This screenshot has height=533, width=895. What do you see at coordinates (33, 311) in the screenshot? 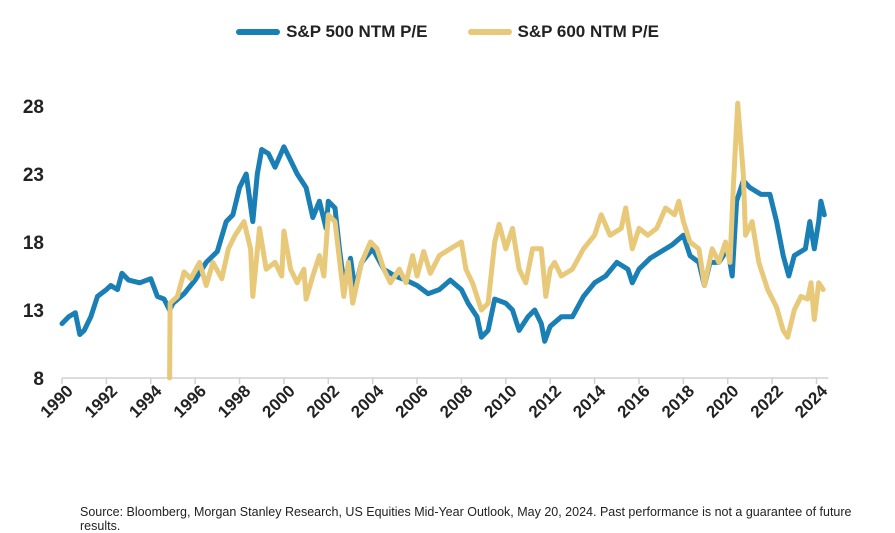
I see `y-tick-label: 13` at bounding box center [33, 311].